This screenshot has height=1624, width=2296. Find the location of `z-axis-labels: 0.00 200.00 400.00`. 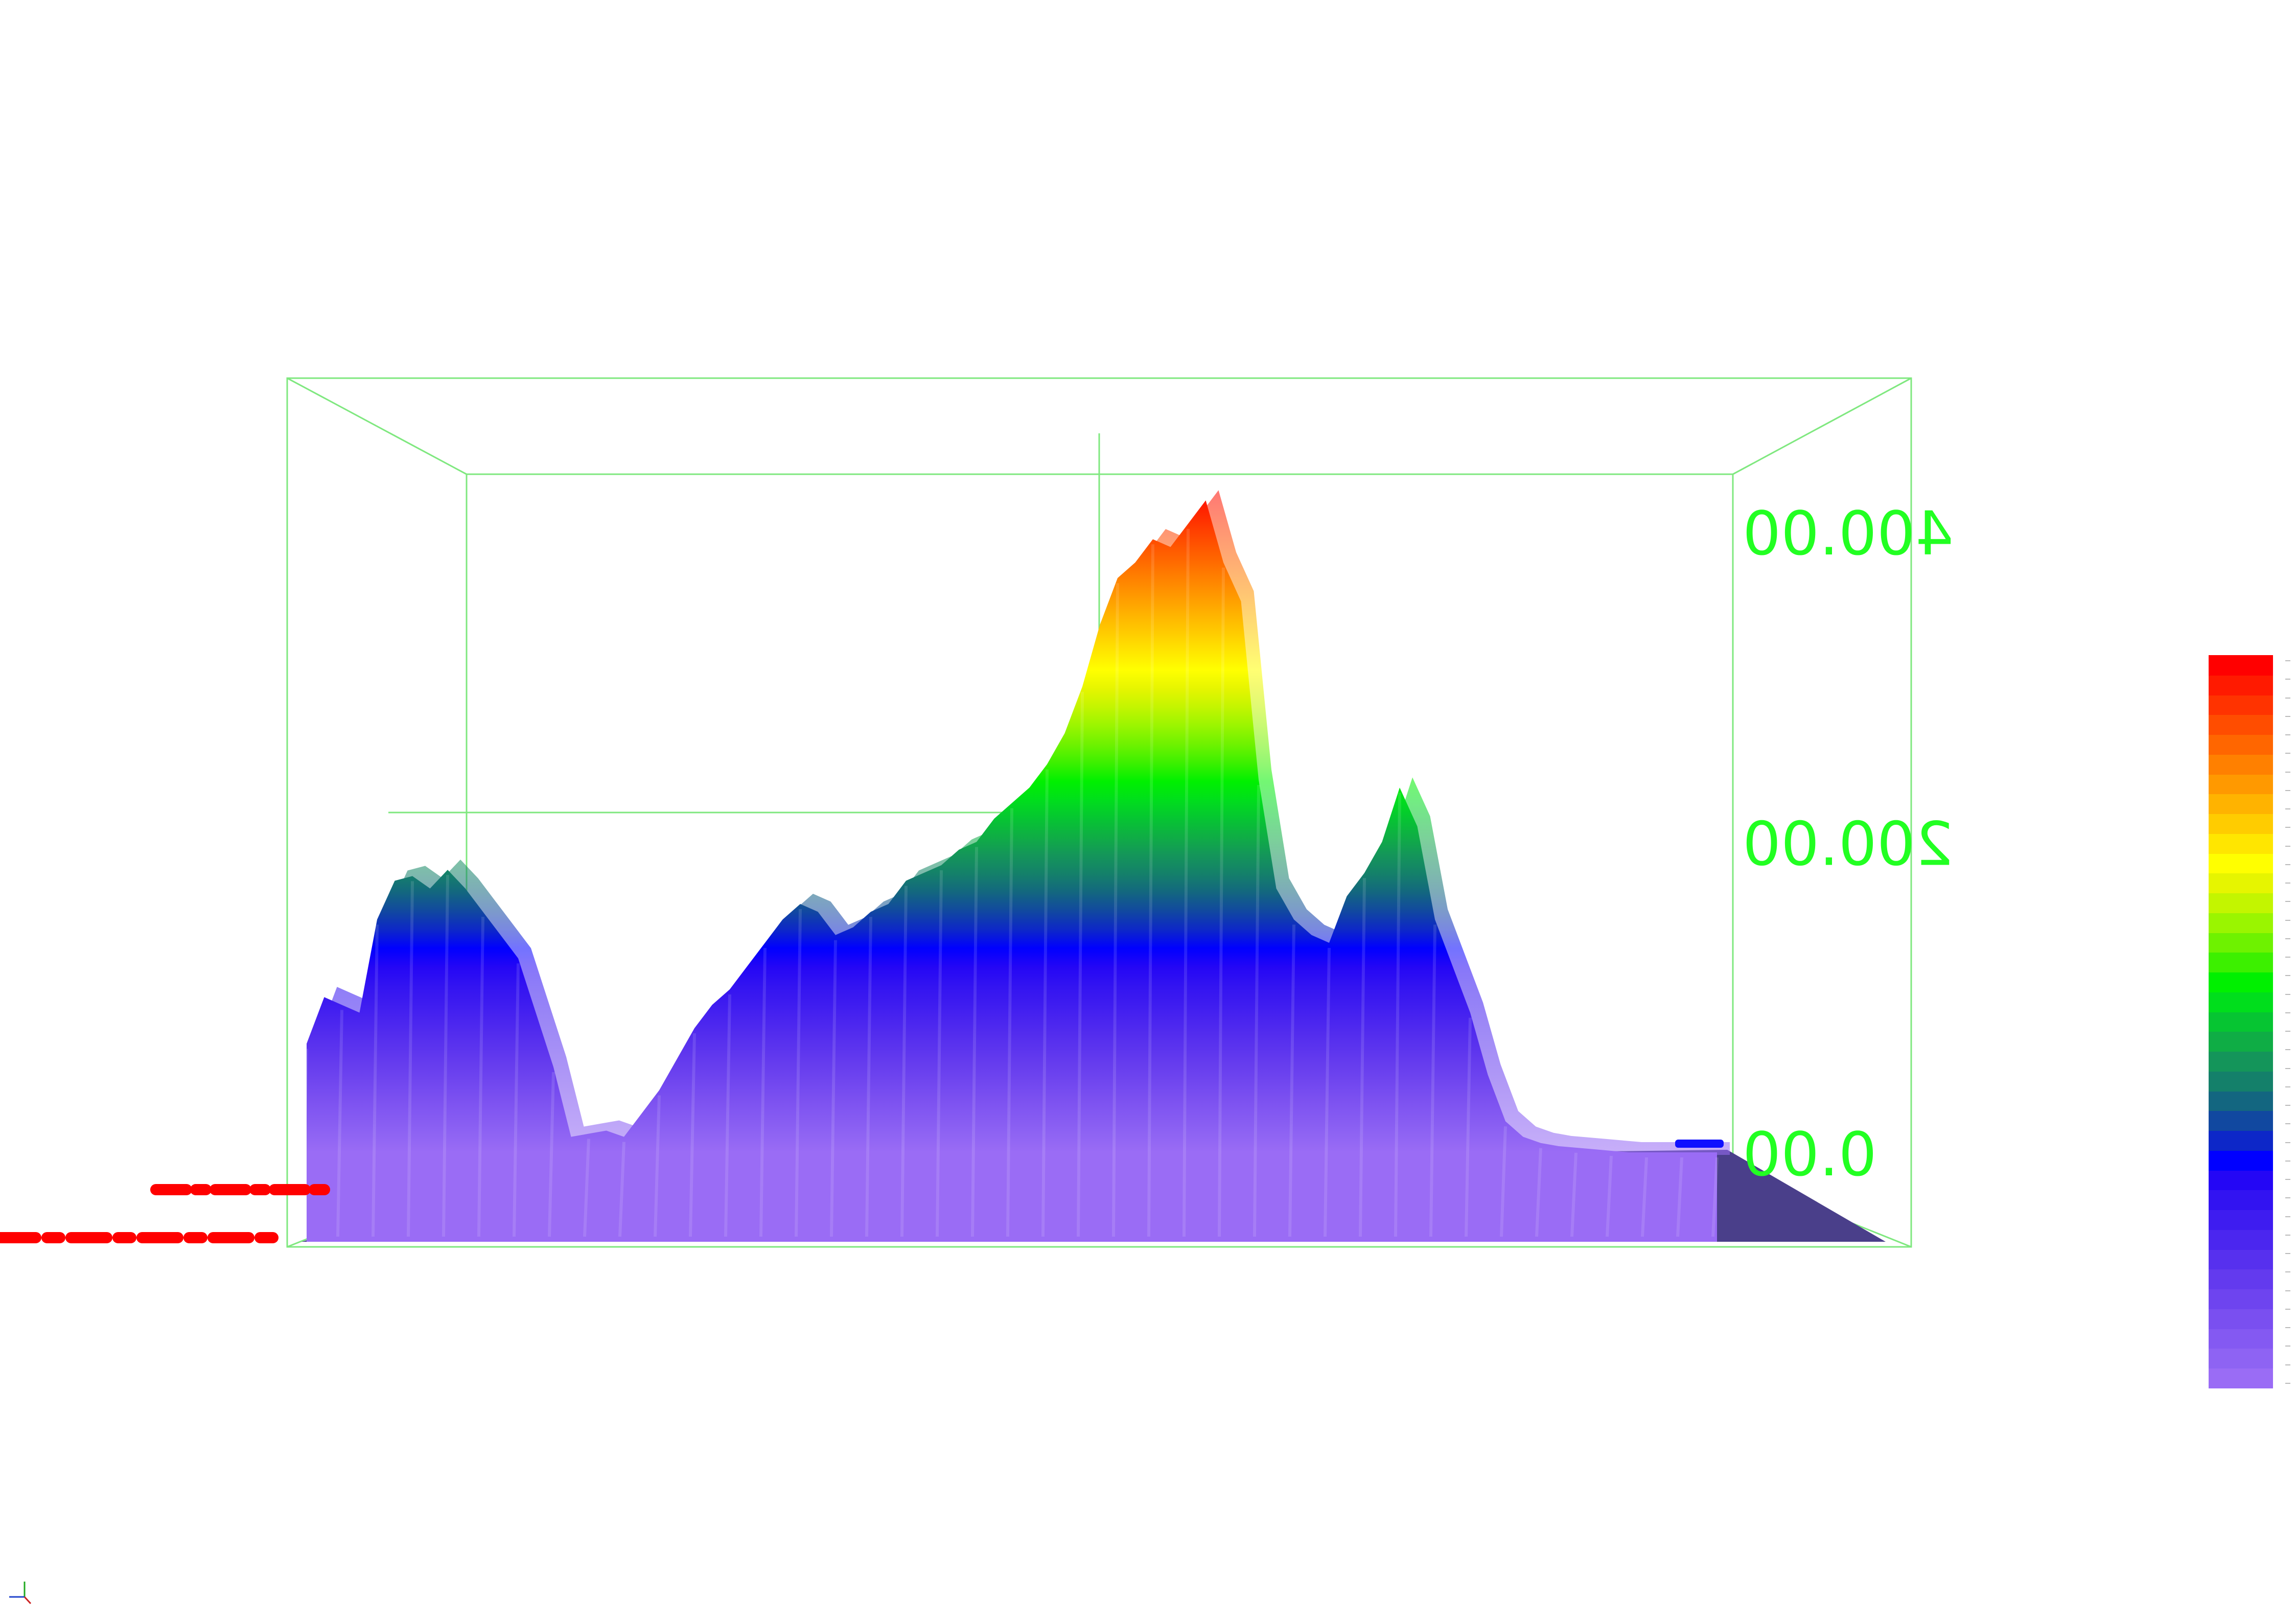

z-axis-labels: 0.00 200.00 400.00 is located at coordinates (1849, 844).